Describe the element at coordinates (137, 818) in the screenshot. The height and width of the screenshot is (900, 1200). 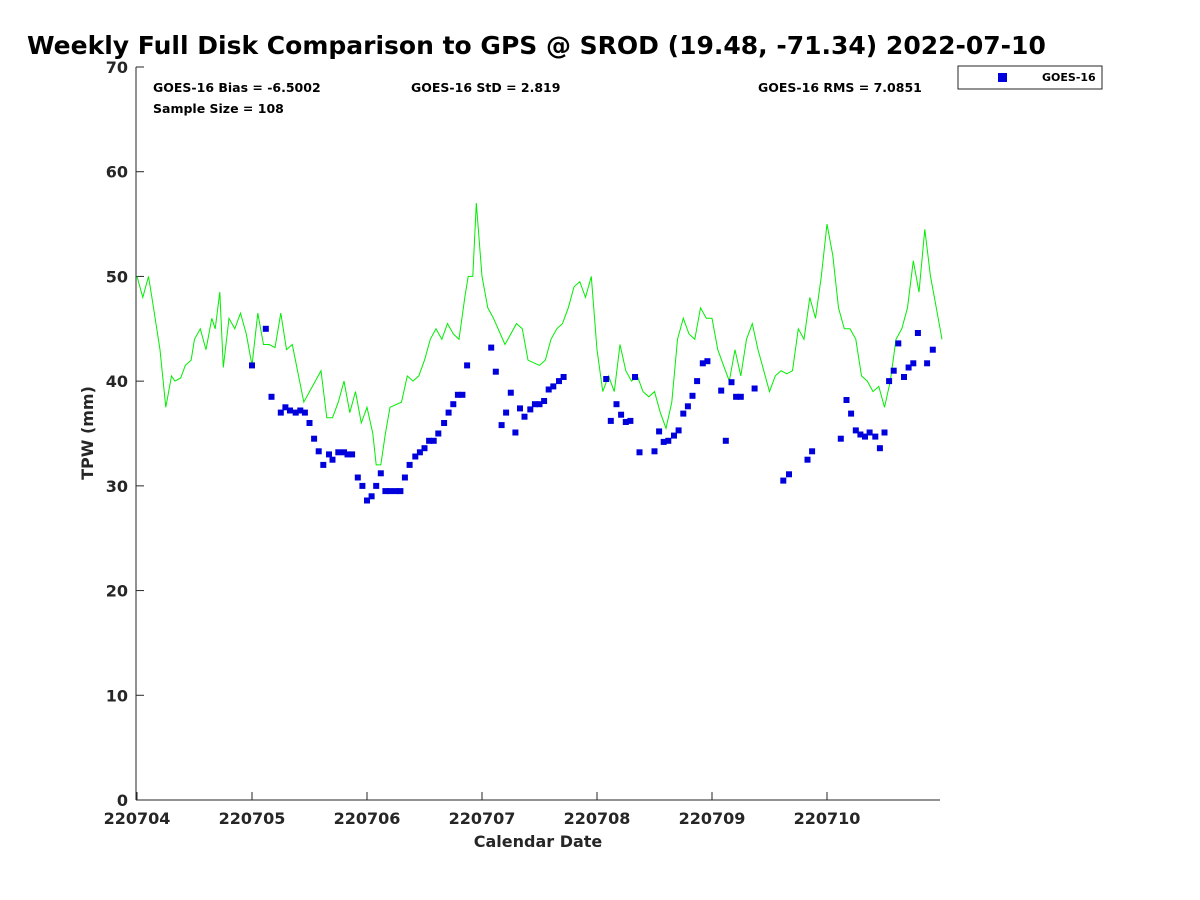
I see `x-tick-label: 220704` at that location.